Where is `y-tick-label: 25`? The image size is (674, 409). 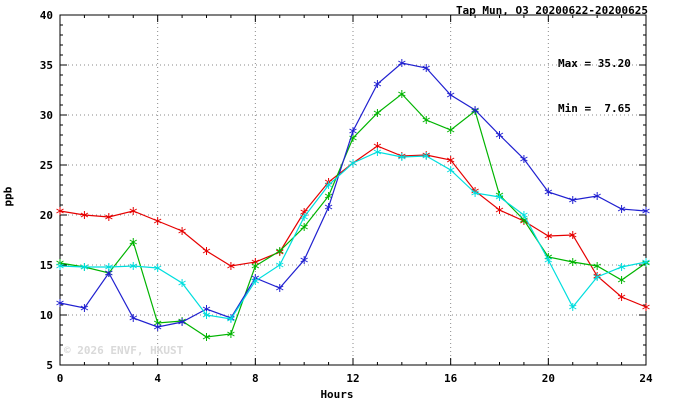
y-tick-label: 25 is located at coordinates (46, 165).